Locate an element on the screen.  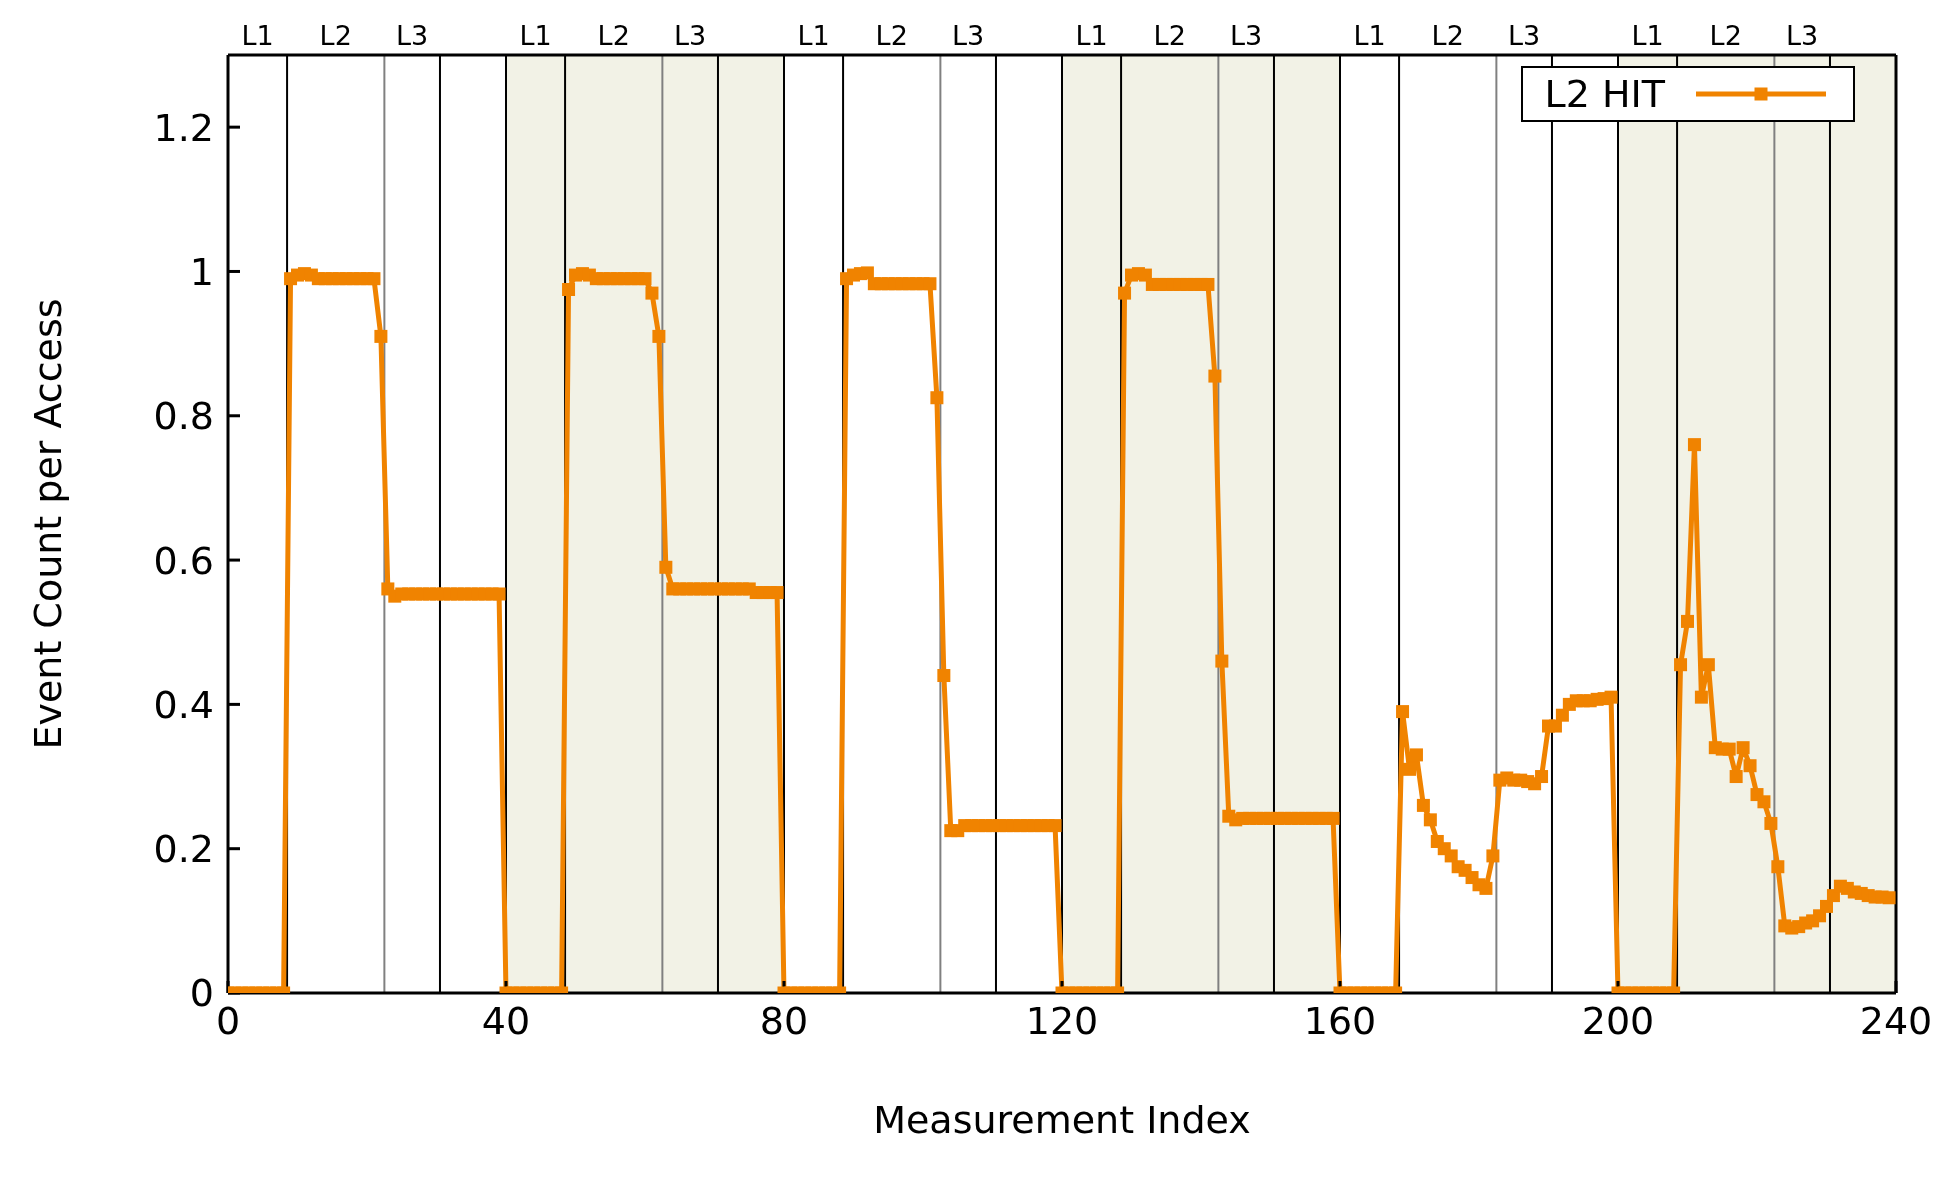
x-axis-title: Measurement Index is located at coordinates (1062, 1120).